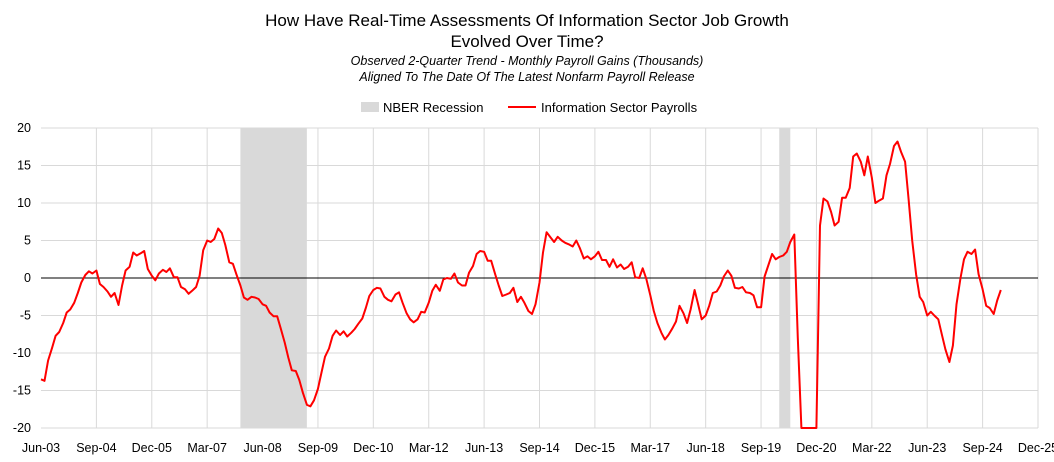  I want to click on y-tick-label: 20, so click(24, 128).